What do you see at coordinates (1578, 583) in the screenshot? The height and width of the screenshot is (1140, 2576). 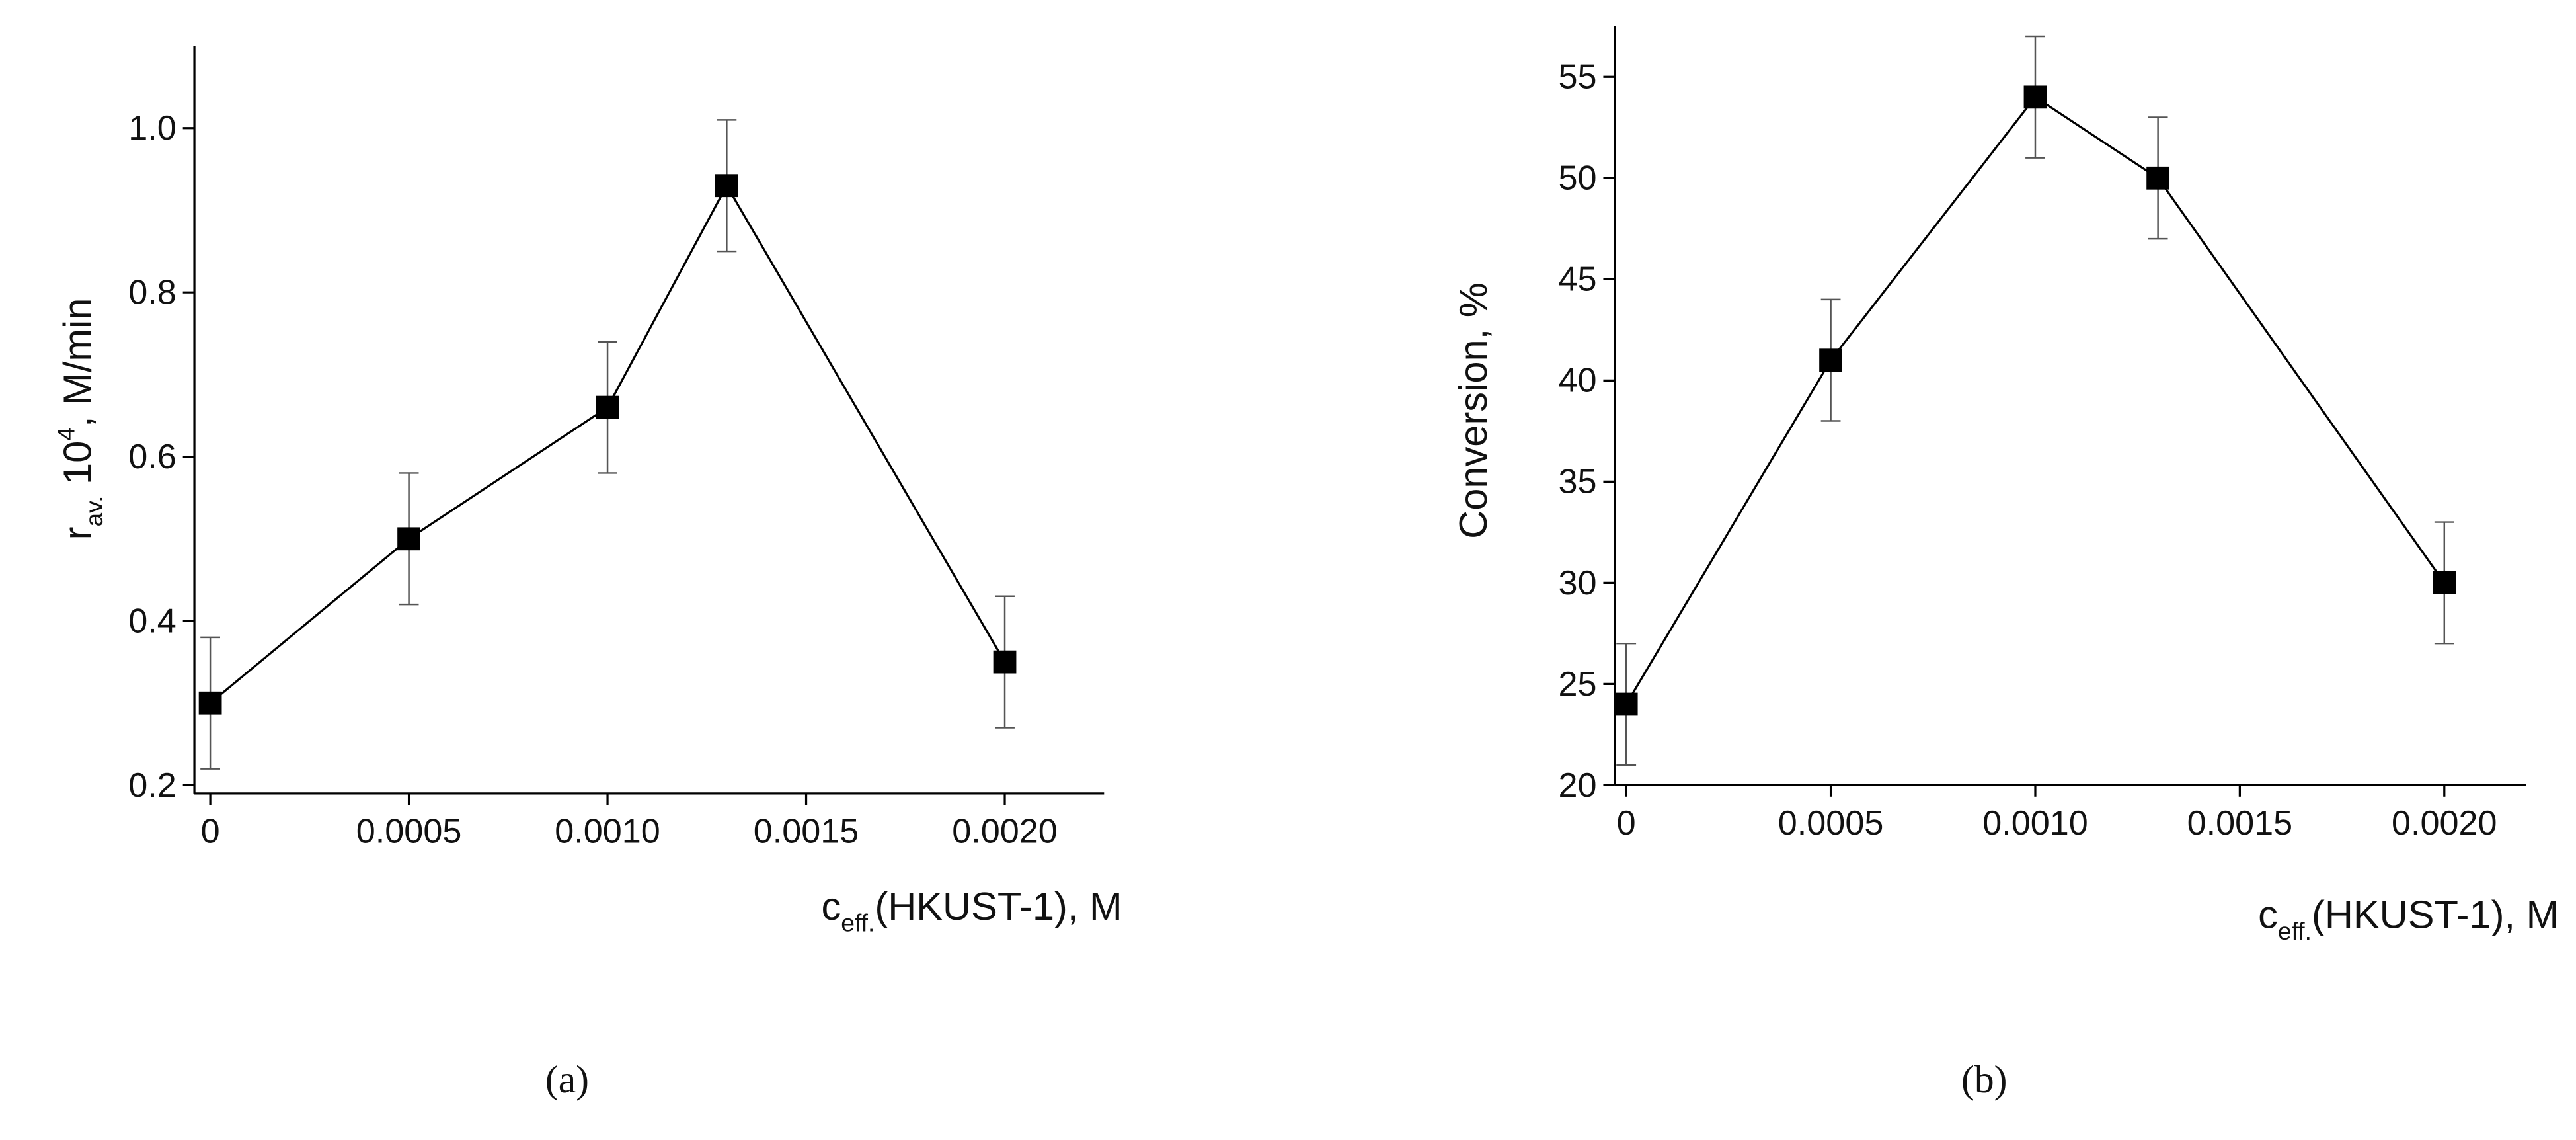 I see `y-tick-label: 30` at bounding box center [1578, 583].